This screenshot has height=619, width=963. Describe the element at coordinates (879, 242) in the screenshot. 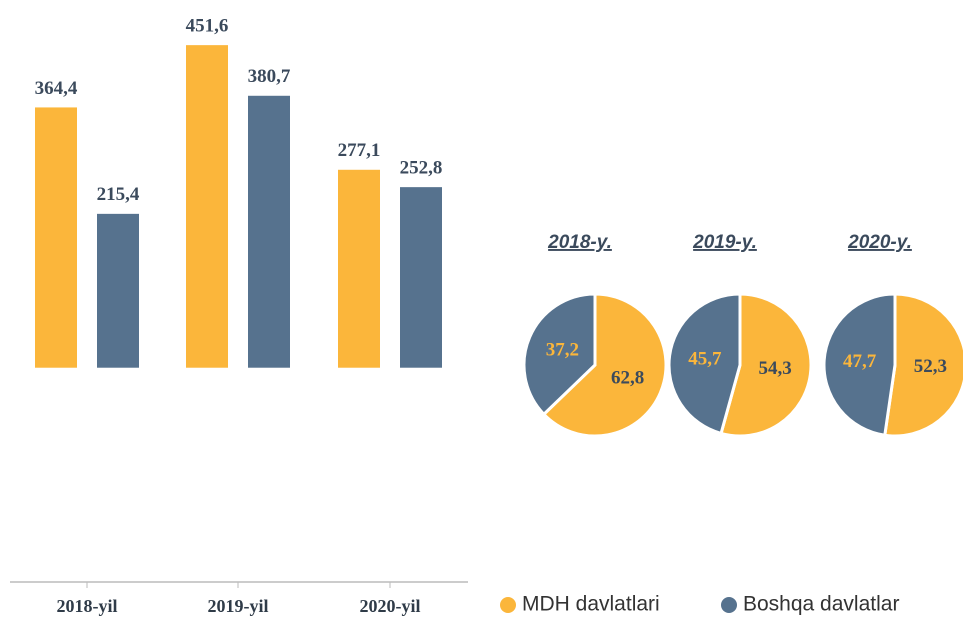

I see `pie-title: 2020-y.` at that location.